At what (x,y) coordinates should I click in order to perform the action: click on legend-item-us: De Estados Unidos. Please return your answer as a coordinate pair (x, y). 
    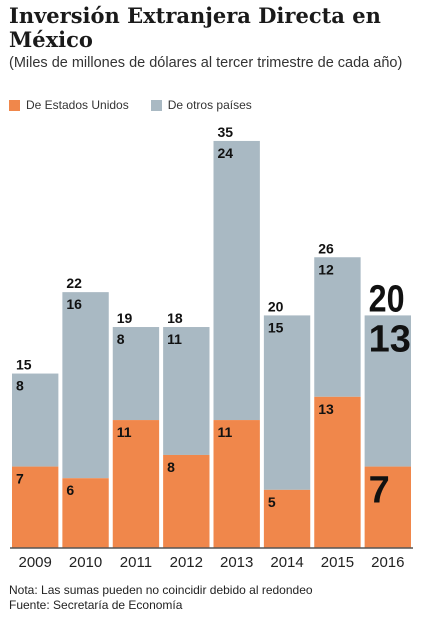
    Looking at the image, I should click on (69, 105).